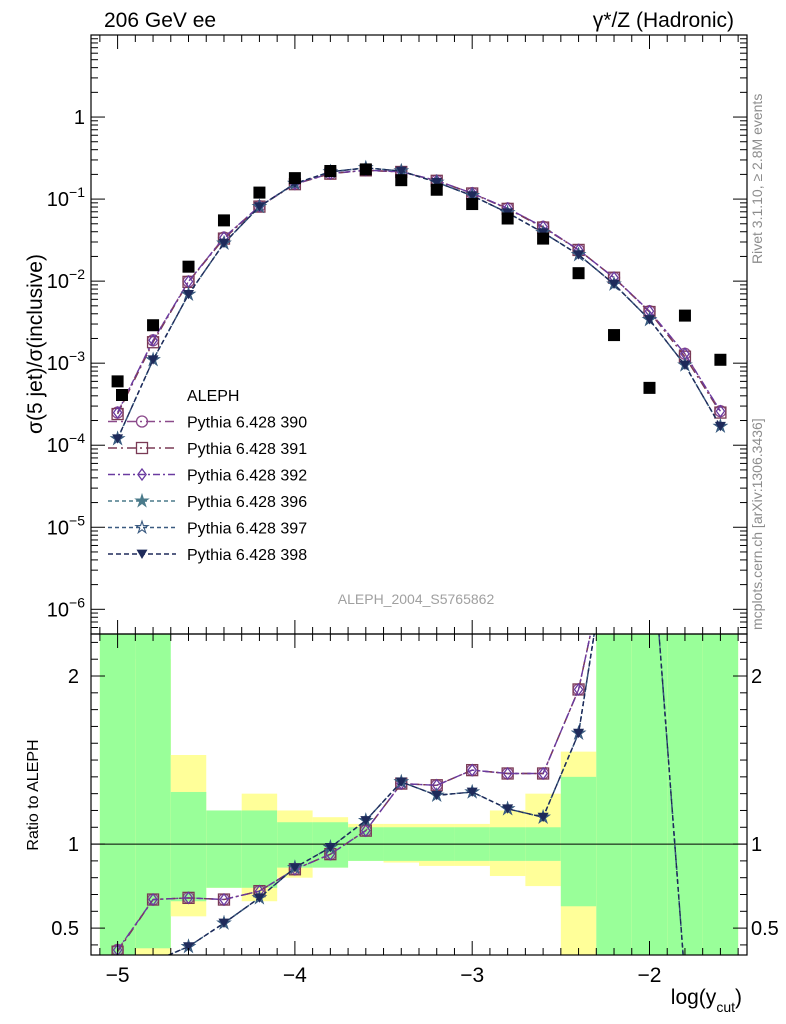  Describe the element at coordinates (142, 421) in the screenshot. I see `legend-marker-p390` at that location.